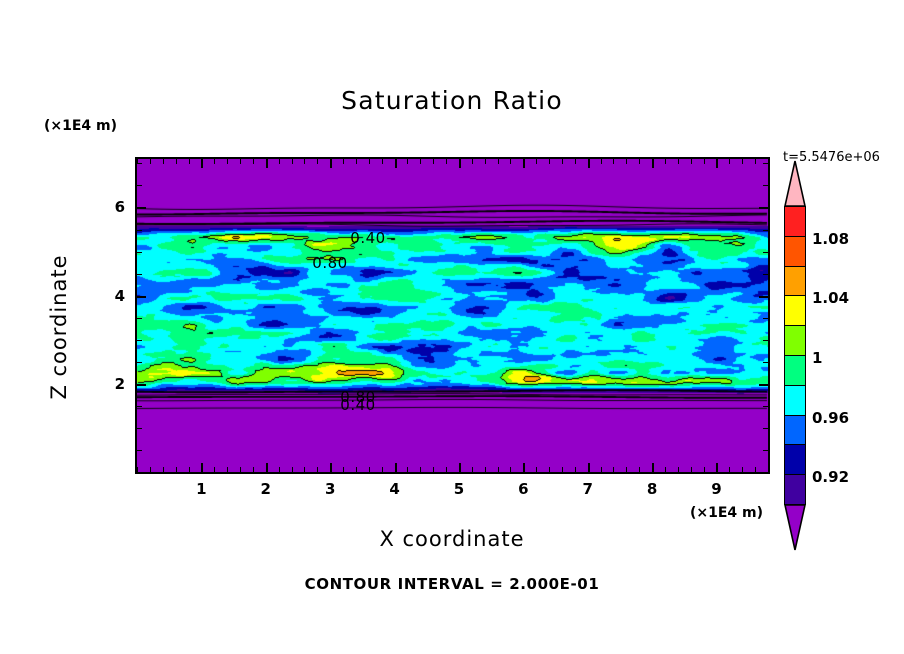 The image size is (904, 654). I want to click on y-axis-unit-label: (×1E4 m), so click(81, 126).